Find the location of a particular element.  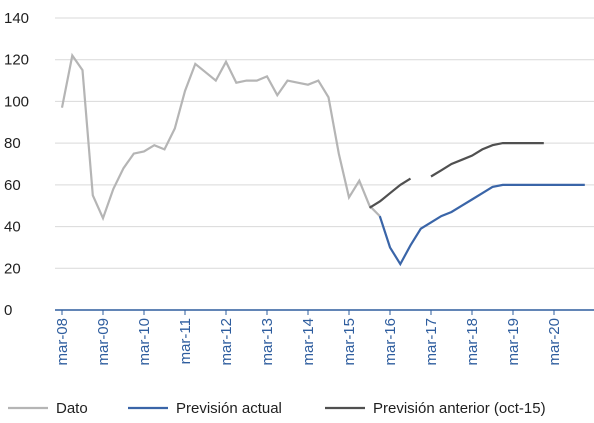

x-tick-label: mar-09 is located at coordinates (103, 342).